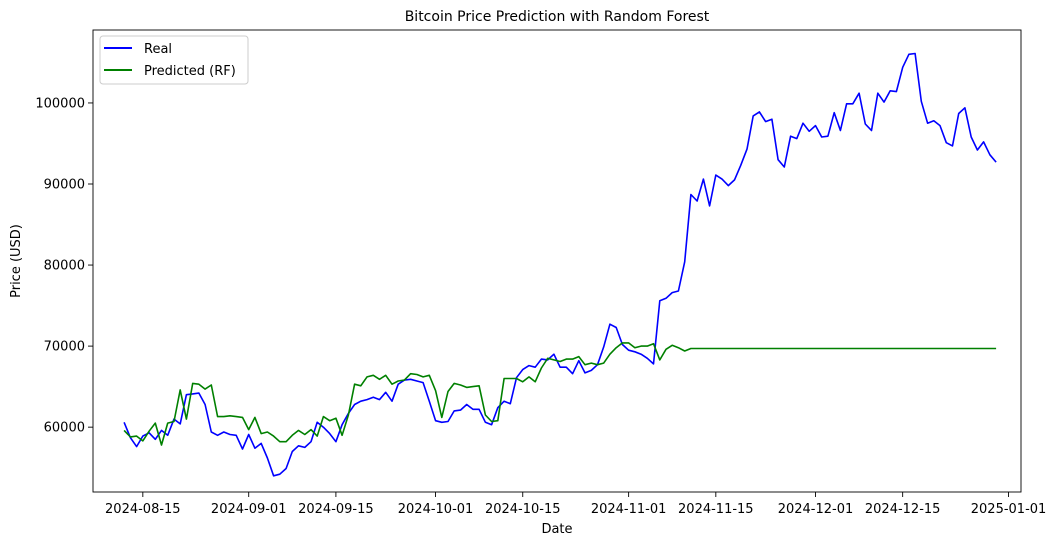  I want to click on y-tick-label: 80000, so click(64, 266).